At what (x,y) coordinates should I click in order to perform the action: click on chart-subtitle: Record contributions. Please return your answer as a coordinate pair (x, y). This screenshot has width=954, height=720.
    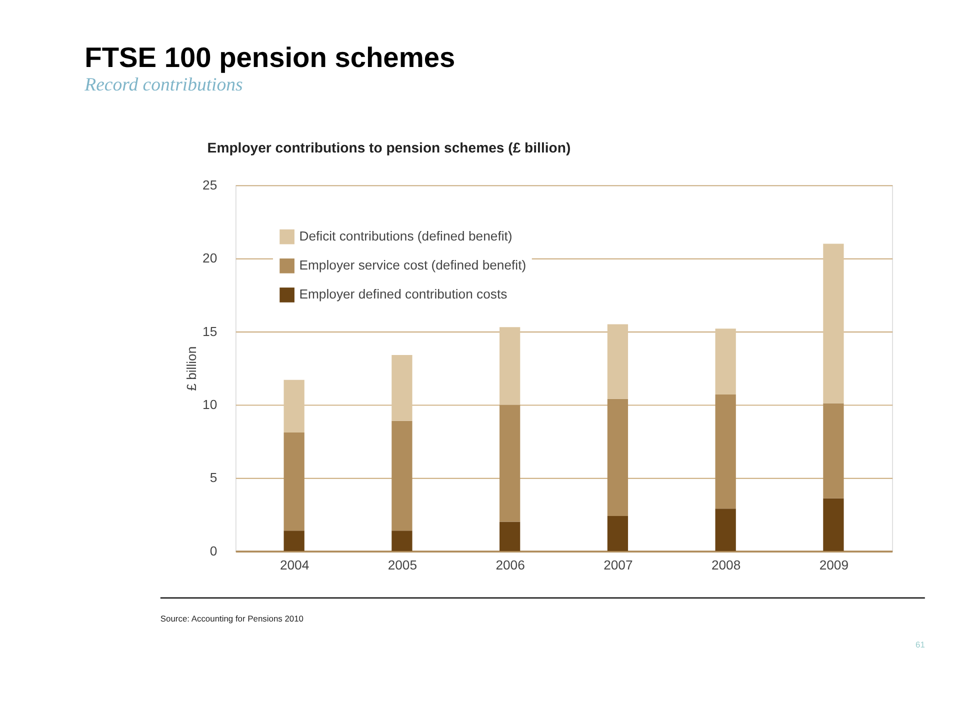
    Looking at the image, I should click on (163, 85).